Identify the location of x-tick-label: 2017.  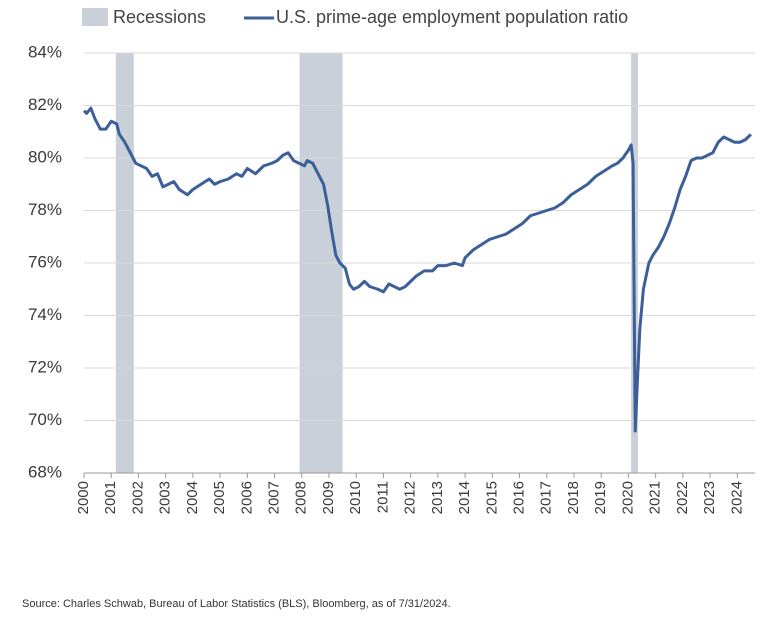
(546, 497).